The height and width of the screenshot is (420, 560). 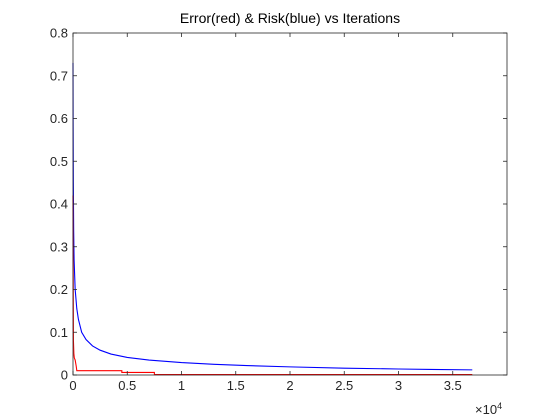 What do you see at coordinates (289, 385) in the screenshot?
I see `x-tick-label: 2` at bounding box center [289, 385].